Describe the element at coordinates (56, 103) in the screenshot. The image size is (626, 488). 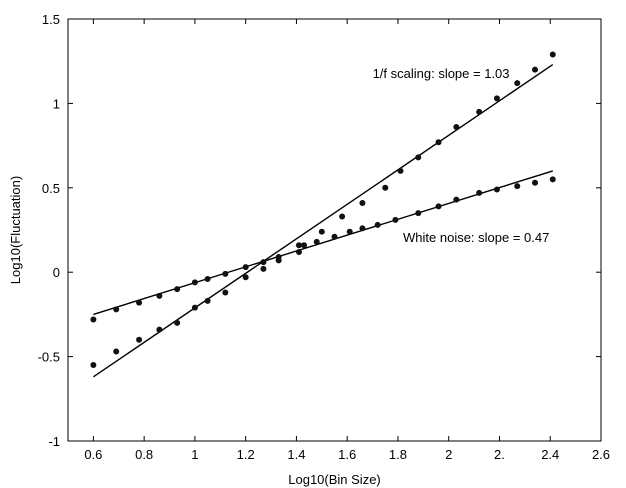
I see `y-tick-label: 1` at that location.